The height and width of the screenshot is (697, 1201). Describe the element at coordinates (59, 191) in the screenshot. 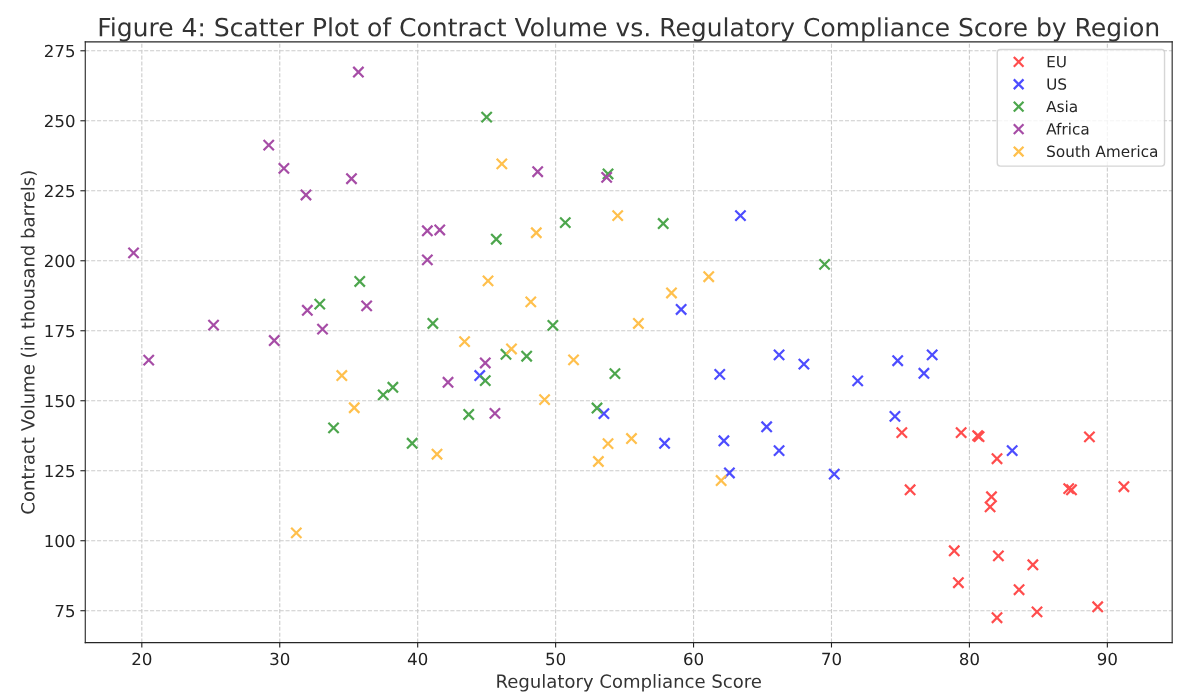

I see `y-tick-label: 225` at that location.